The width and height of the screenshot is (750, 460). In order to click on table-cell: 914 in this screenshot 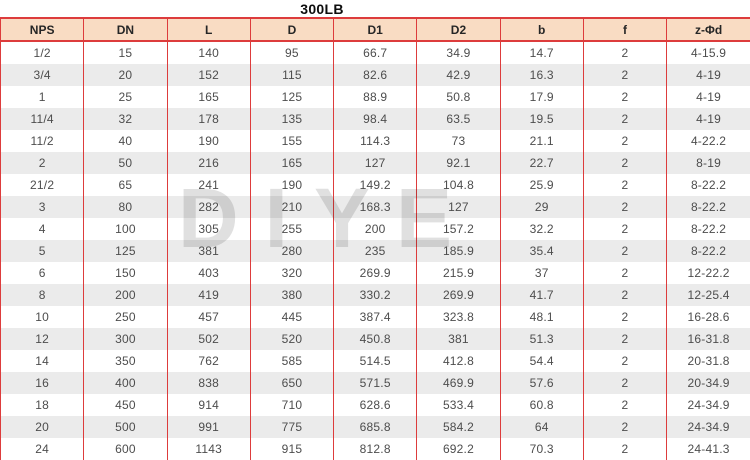, I will do `click(208, 405)`.